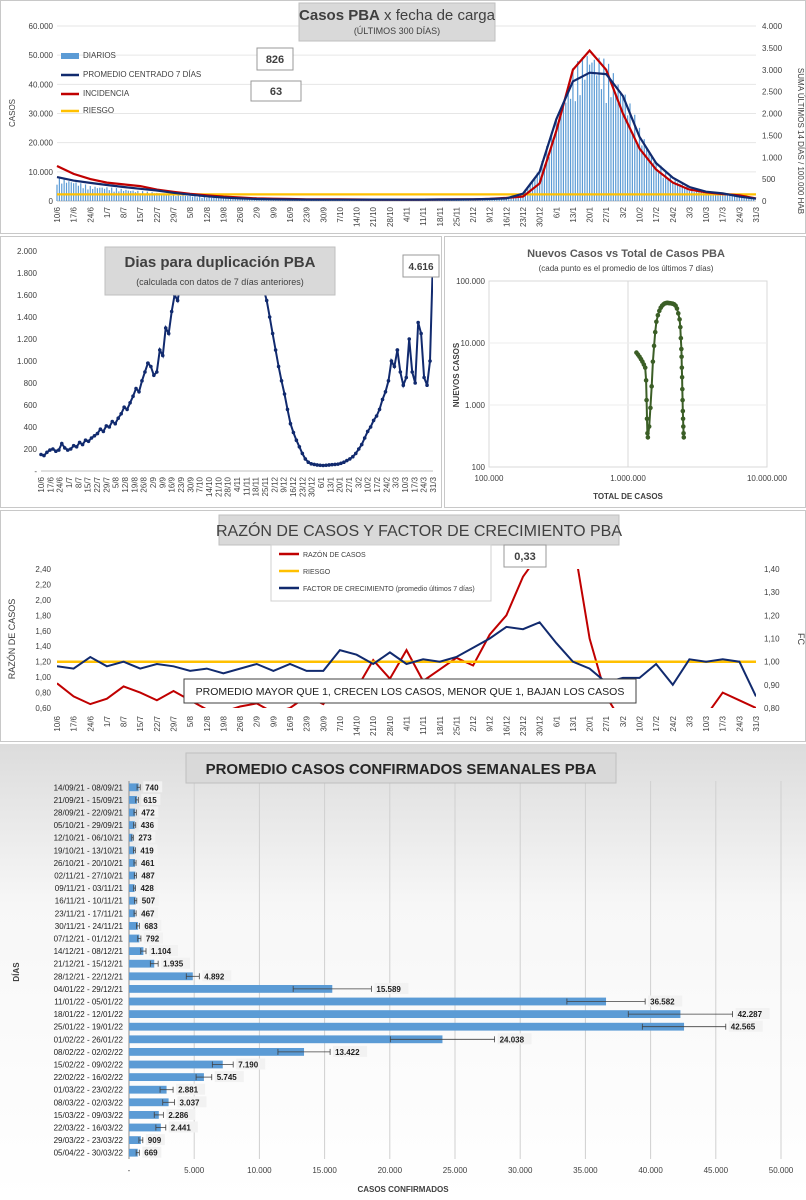 Image resolution: width=806 pixels, height=1200 pixels. What do you see at coordinates (162, 482) in the screenshot?
I see `x-tick-label: 9/9` at bounding box center [162, 482].